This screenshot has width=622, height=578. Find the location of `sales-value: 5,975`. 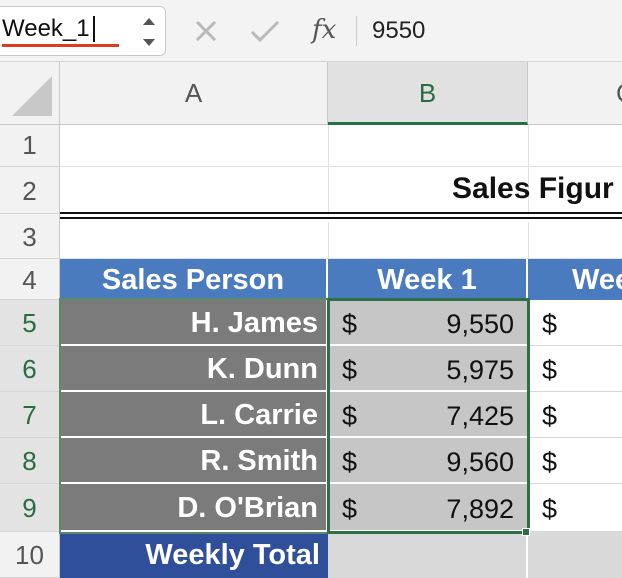

sales-value: 5,975 is located at coordinates (480, 370).